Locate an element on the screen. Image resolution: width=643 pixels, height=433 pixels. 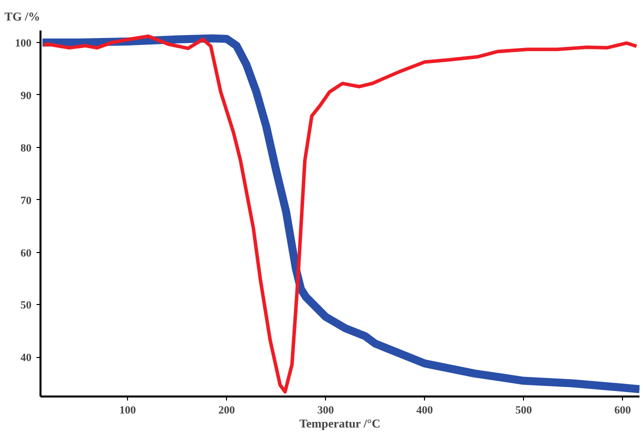
y-tick-label: 100 is located at coordinates (23, 44).